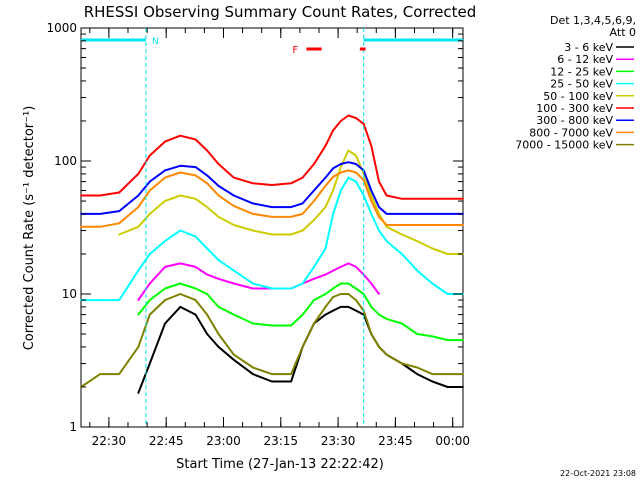 The width and height of the screenshot is (640, 480). What do you see at coordinates (395, 441) in the screenshot?
I see `x-tick-label: 23:45` at bounding box center [395, 441].